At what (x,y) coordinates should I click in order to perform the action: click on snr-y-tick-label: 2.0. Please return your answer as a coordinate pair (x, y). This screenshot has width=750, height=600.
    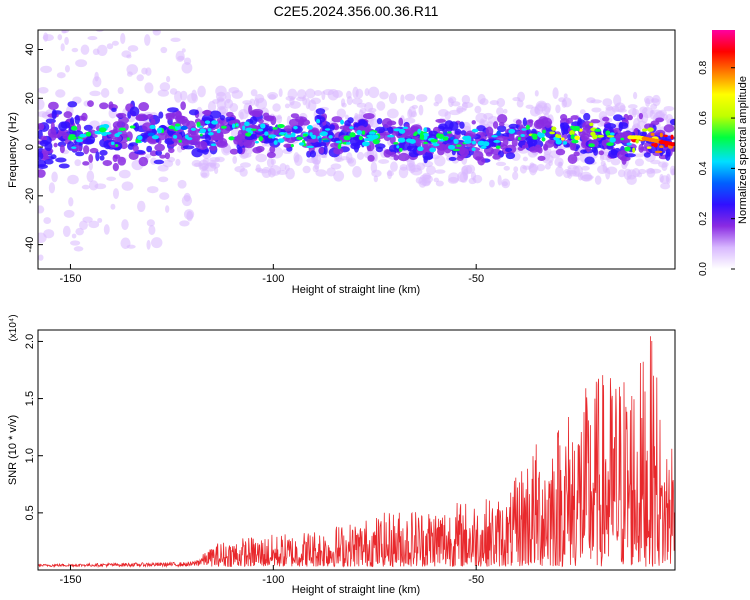
    Looking at the image, I should click on (30, 341).